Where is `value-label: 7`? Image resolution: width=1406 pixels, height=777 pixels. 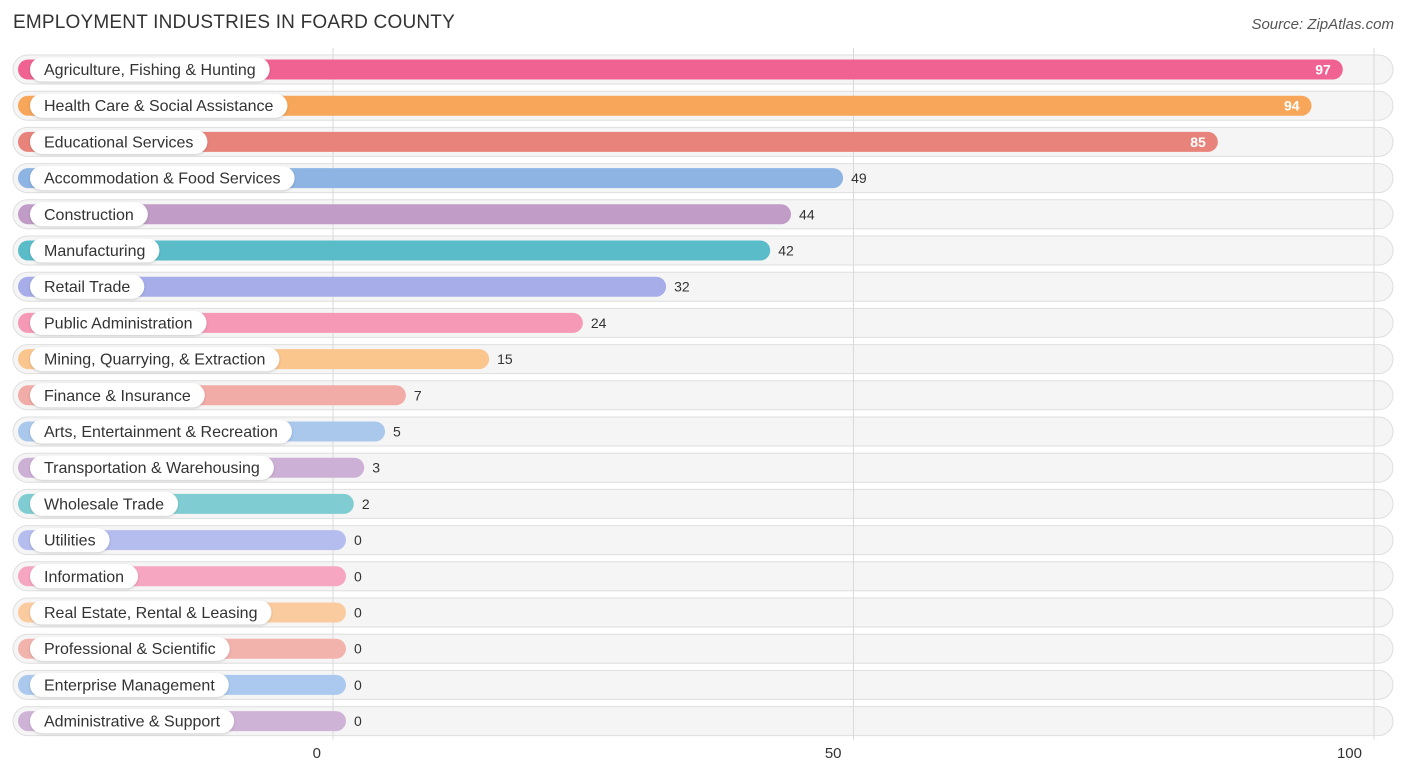 value-label: 7 is located at coordinates (418, 395).